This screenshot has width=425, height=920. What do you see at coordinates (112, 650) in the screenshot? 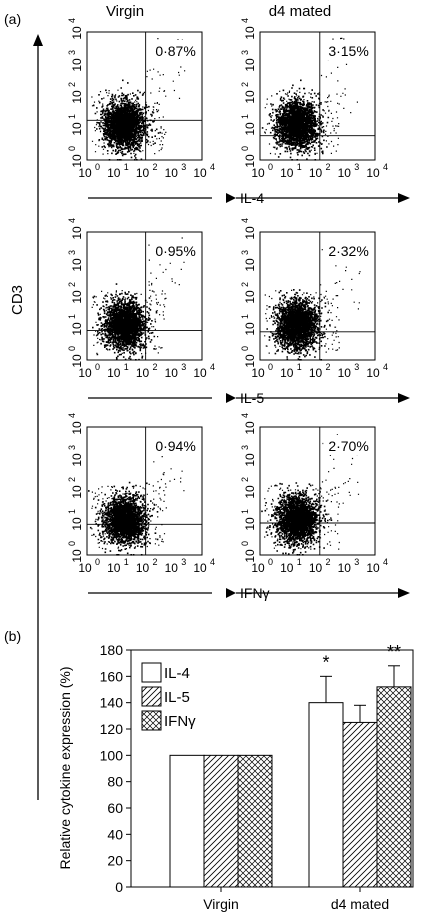
I see `y-tick-label: 180` at bounding box center [112, 650].